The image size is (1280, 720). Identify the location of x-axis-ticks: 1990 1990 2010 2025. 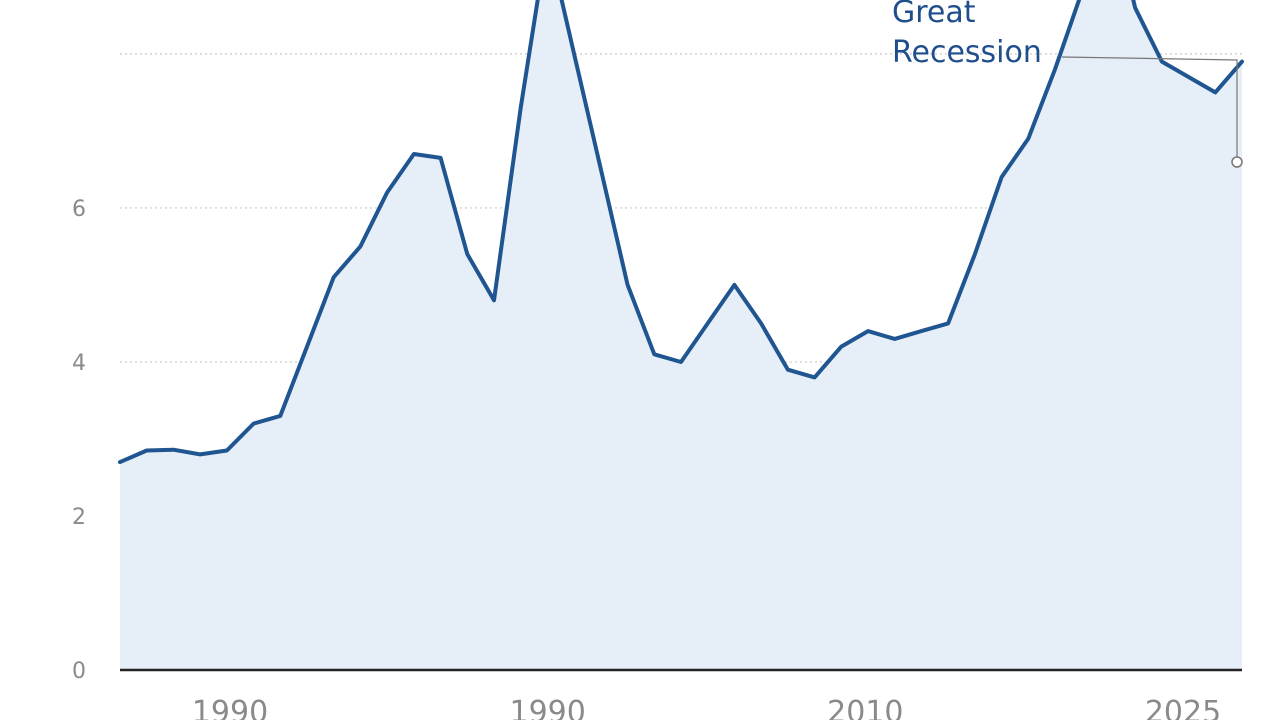
(706, 707).